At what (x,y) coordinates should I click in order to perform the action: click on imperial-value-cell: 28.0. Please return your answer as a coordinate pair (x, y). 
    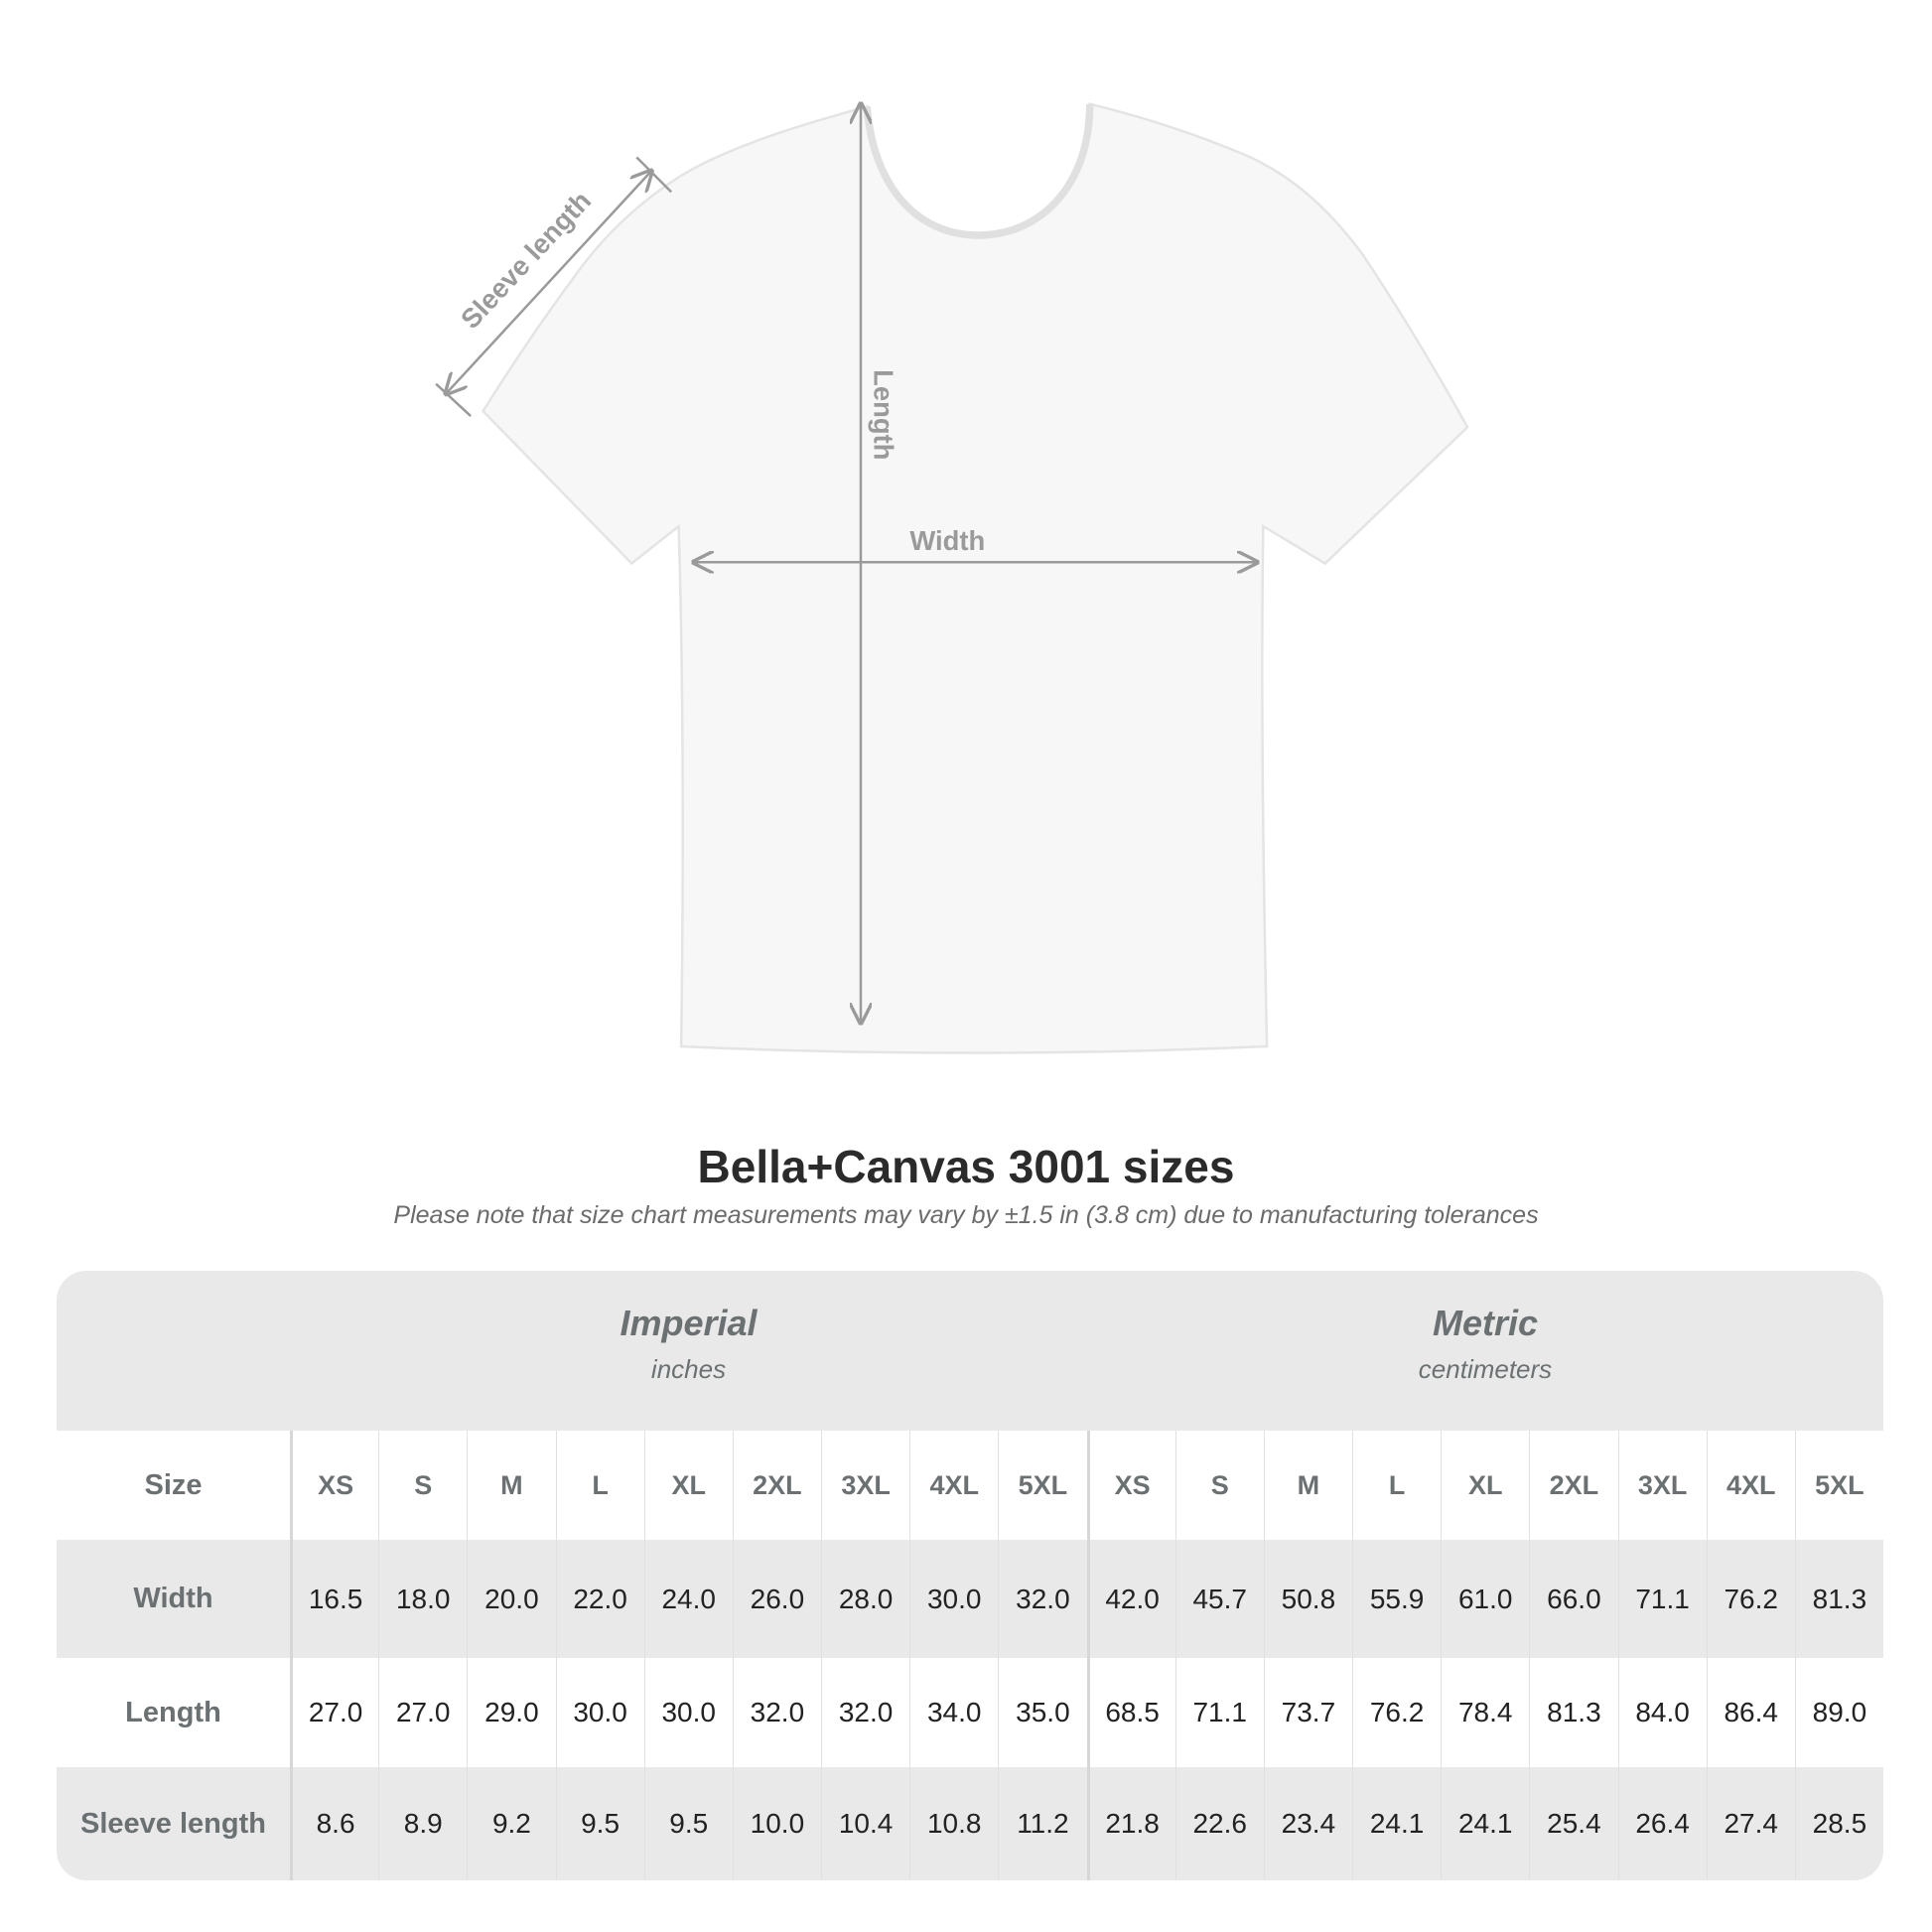
    Looking at the image, I should click on (865, 1599).